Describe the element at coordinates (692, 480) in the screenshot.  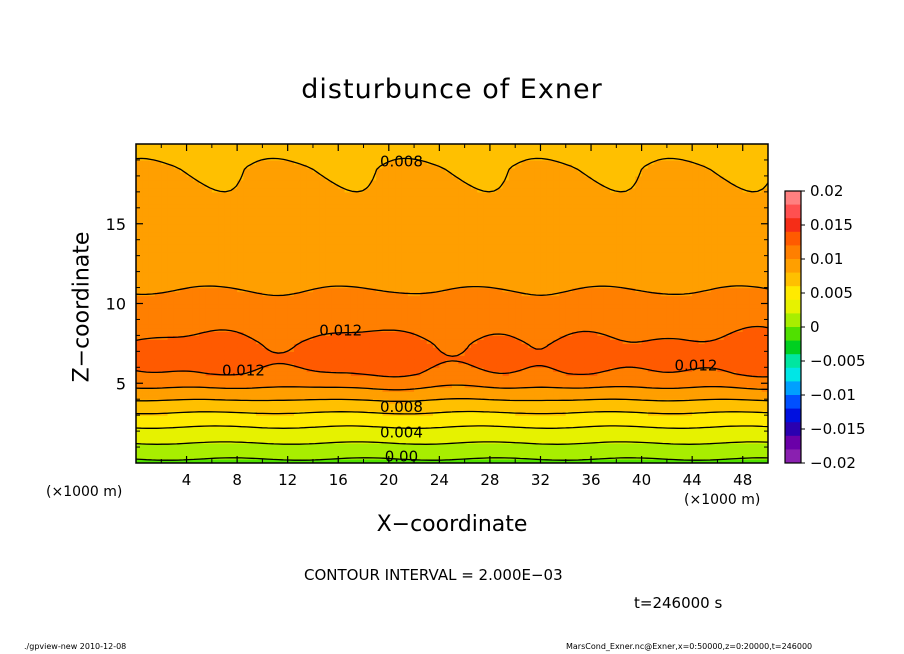
I see `x-tick-label: 44` at that location.